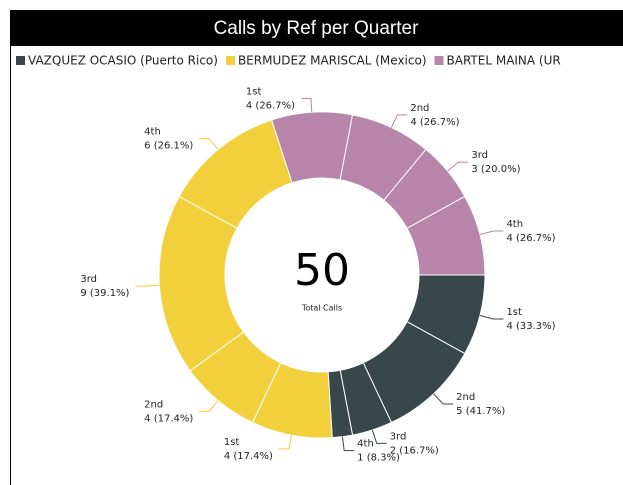  Describe the element at coordinates (321, 308) in the screenshot. I see `center-label: Total Calls` at that location.